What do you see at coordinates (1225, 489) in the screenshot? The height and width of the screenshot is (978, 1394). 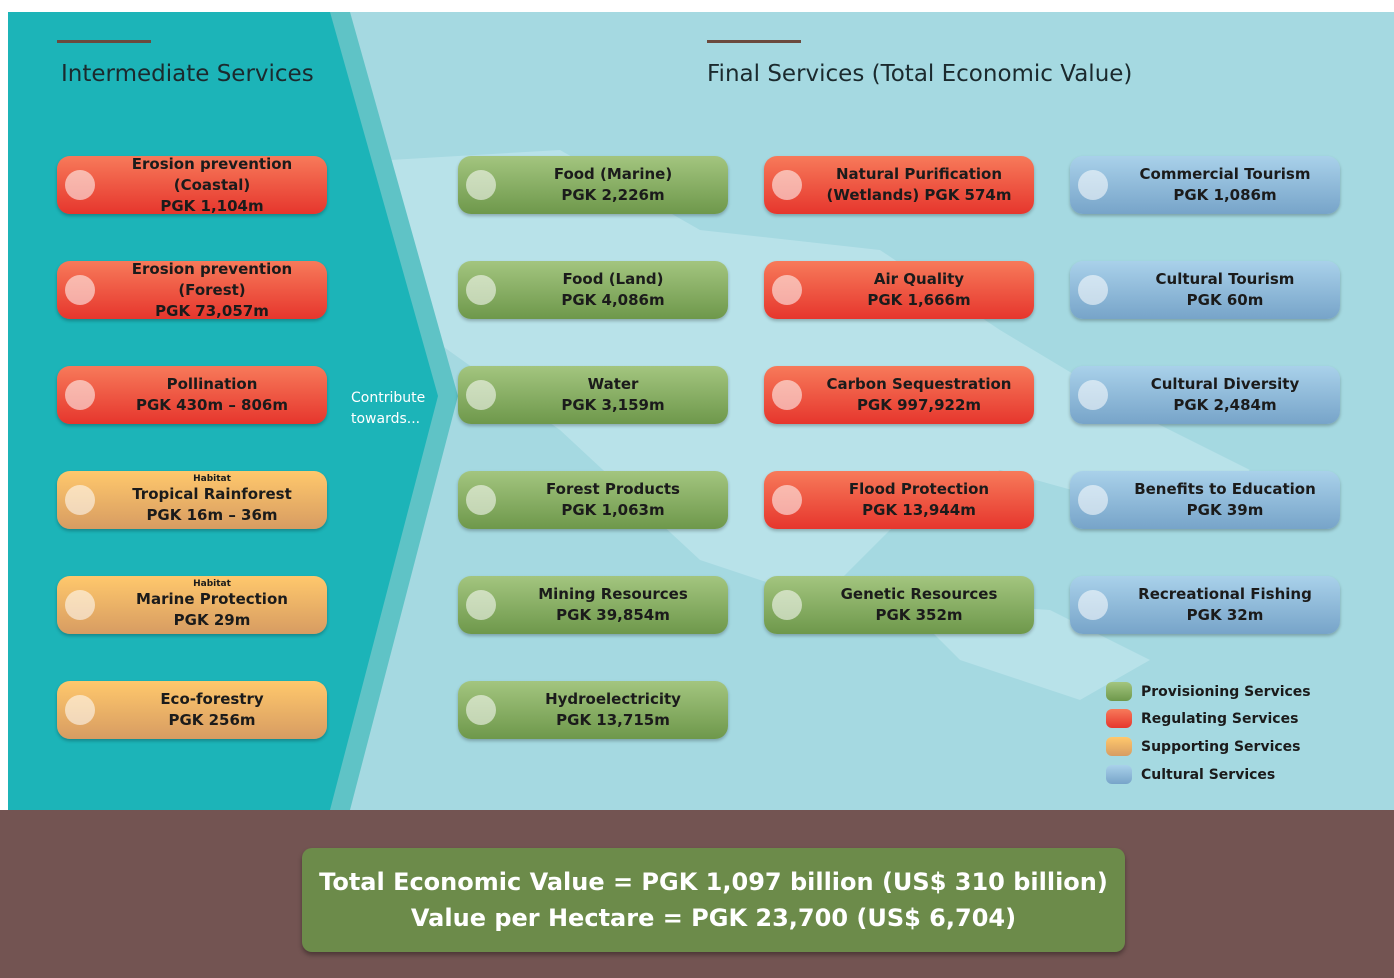 I see `service-title: Benefits to Education` at bounding box center [1225, 489].